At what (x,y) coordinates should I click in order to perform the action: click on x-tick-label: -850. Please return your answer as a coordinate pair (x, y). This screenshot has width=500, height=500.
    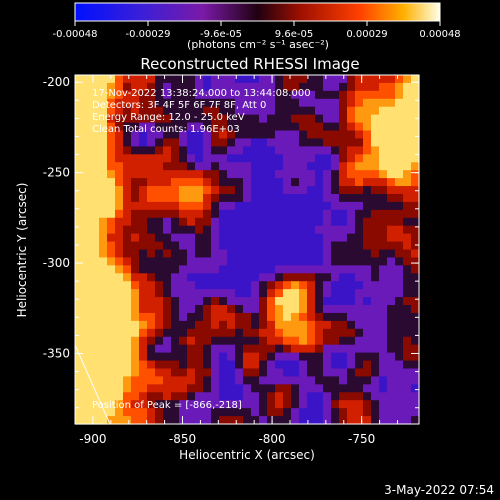
    Looking at the image, I should click on (182, 439).